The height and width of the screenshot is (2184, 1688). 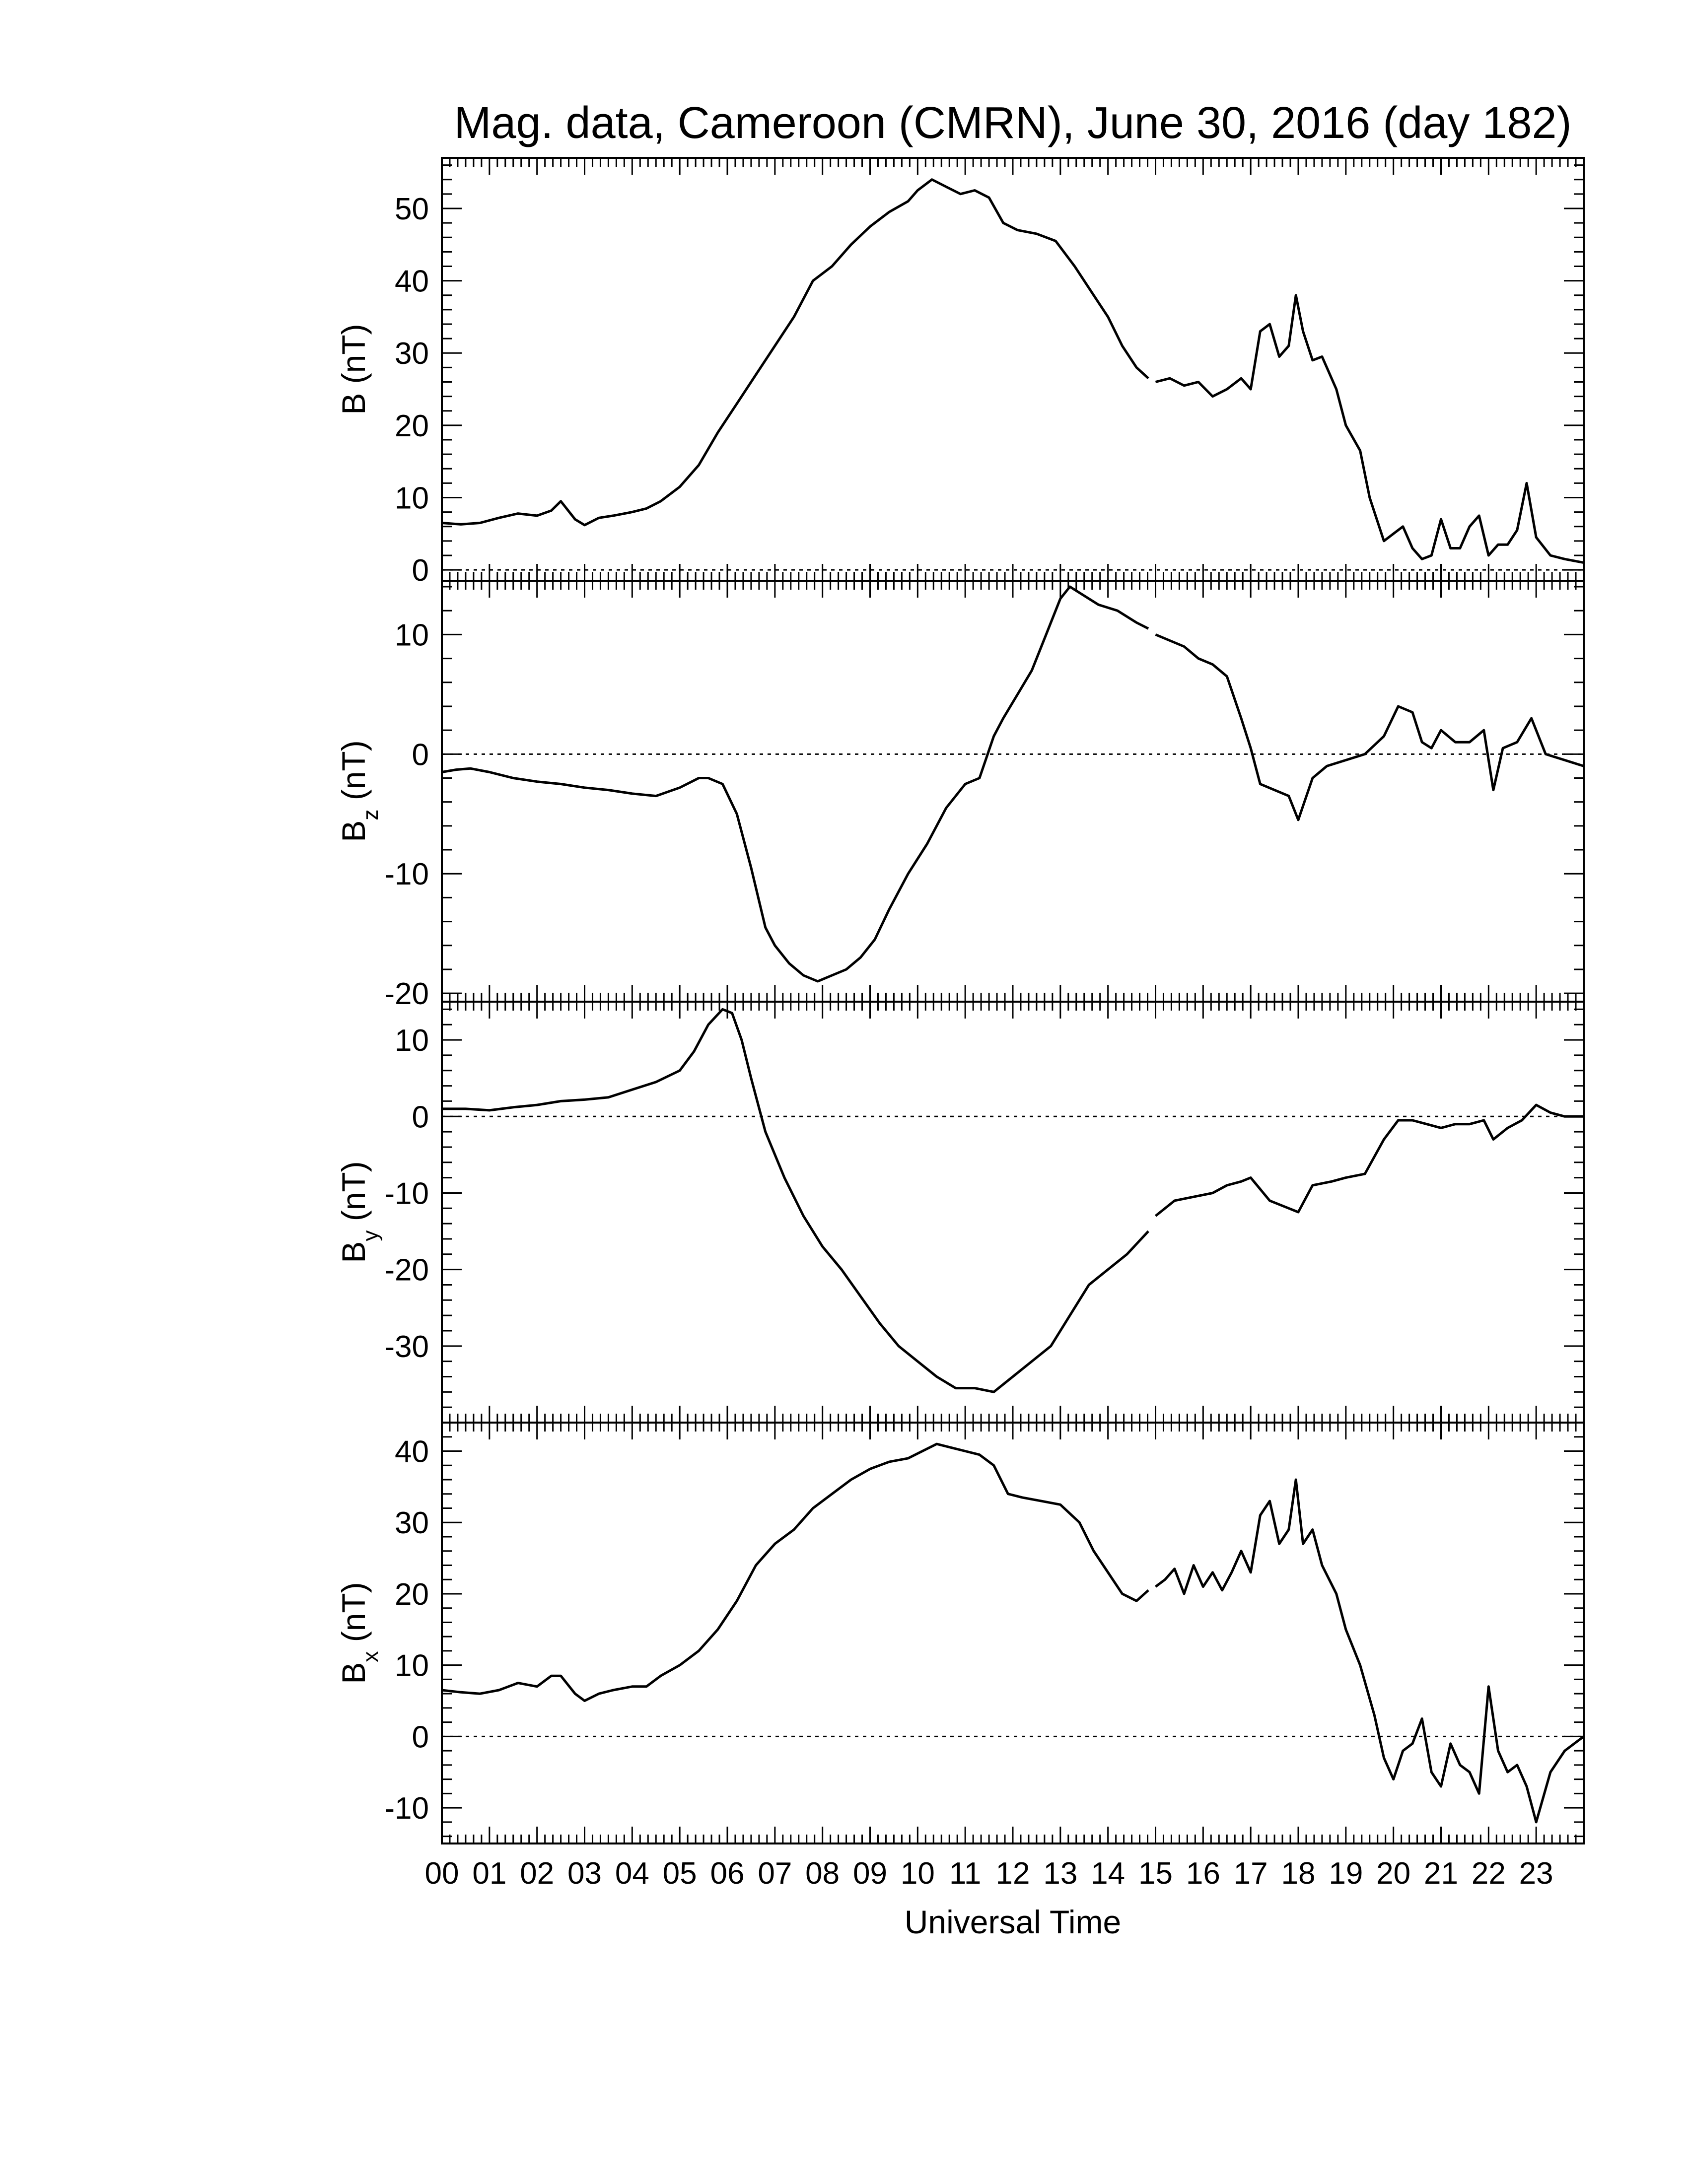 What do you see at coordinates (632, 1873) in the screenshot?
I see `x-tick-label: 04` at bounding box center [632, 1873].